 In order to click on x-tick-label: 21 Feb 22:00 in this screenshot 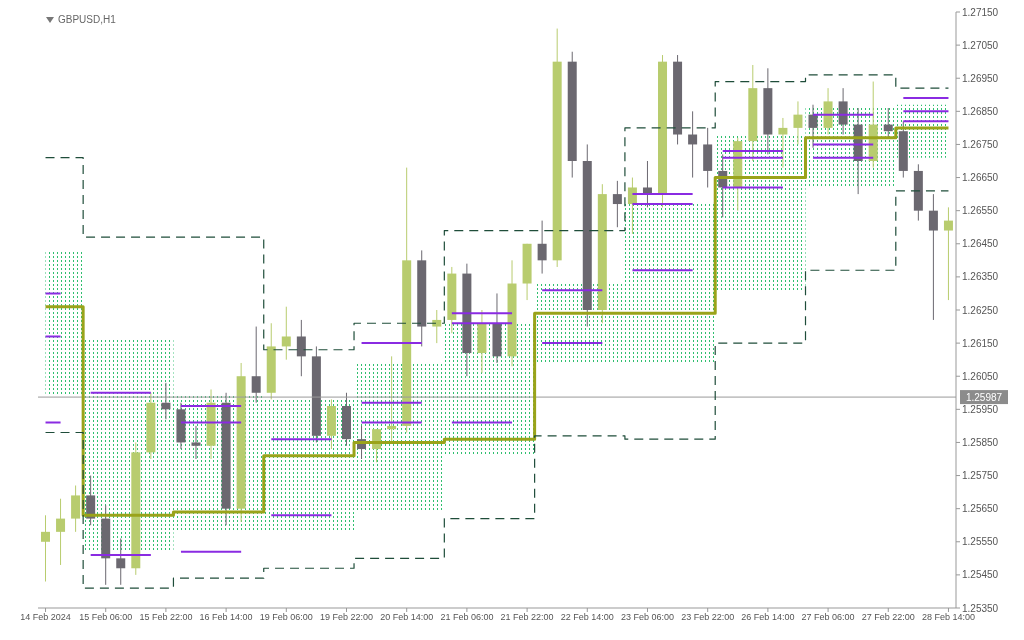, I will do `click(527, 617)`.